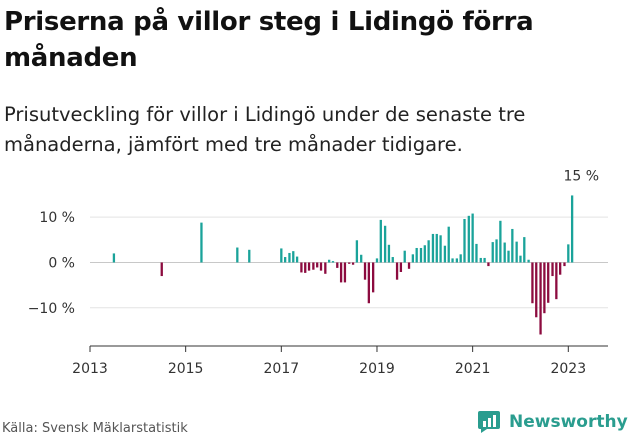 This screenshot has height=439, width=631. I want to click on brand-name: Newsworthy, so click(568, 422).